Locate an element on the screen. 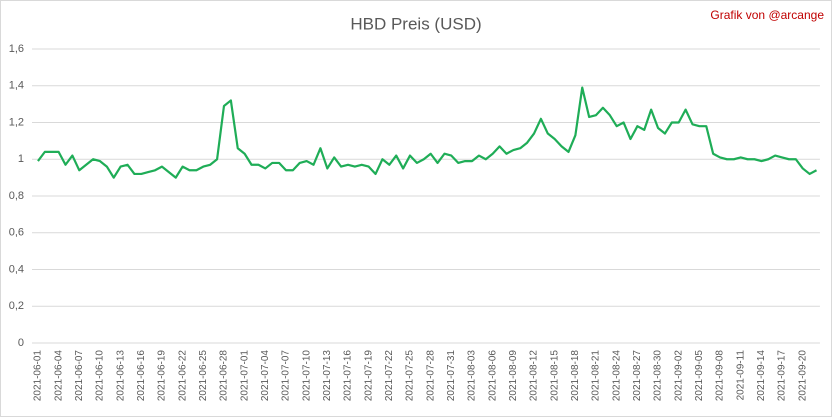 The image size is (832, 417). y-tick-label: 0 is located at coordinates (21, 343).